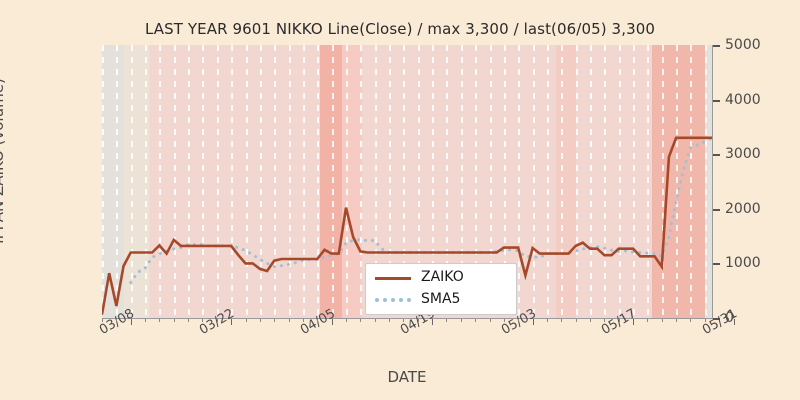  I want to click on chart-legend: ZAIKO SMA5, so click(441, 289).